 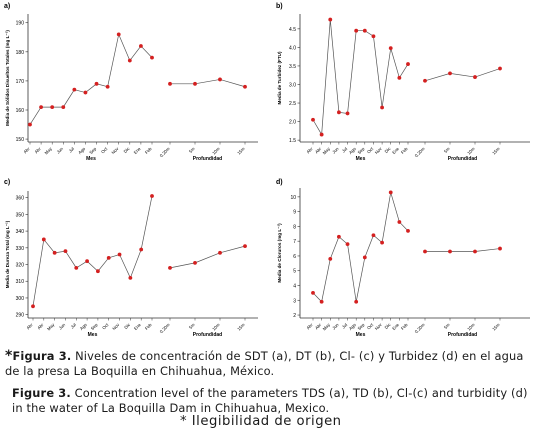 What do you see at coordinates (294, 301) in the screenshot?
I see `y-tick-label: 3` at bounding box center [294, 301].